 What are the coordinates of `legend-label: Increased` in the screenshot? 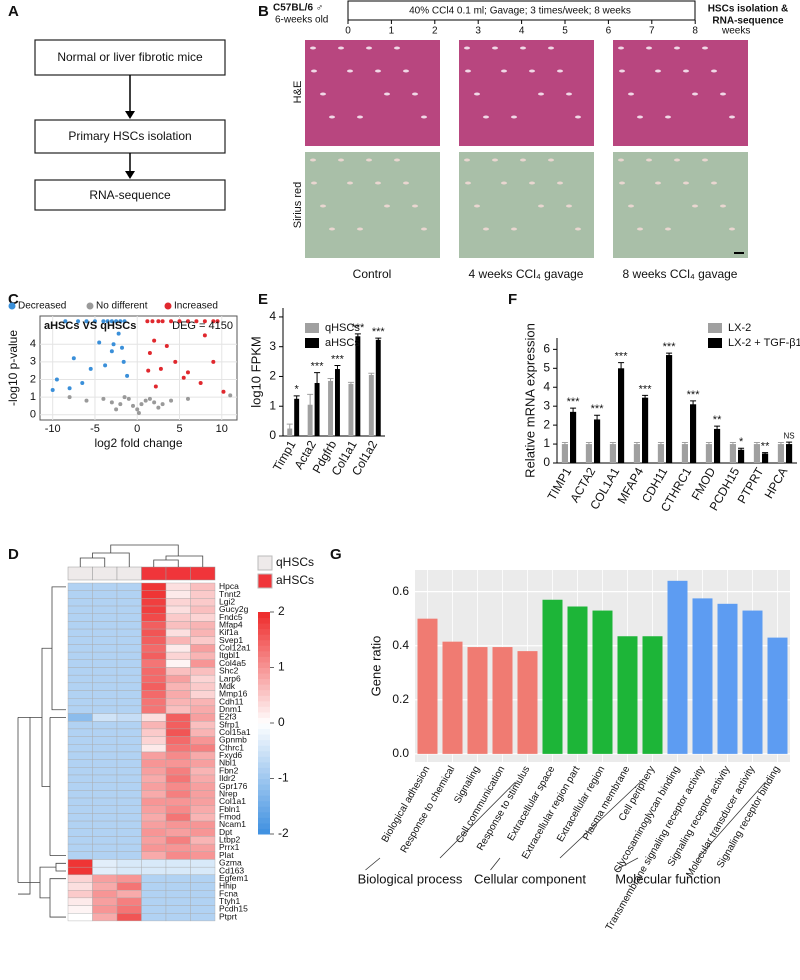 It's located at (196, 306).